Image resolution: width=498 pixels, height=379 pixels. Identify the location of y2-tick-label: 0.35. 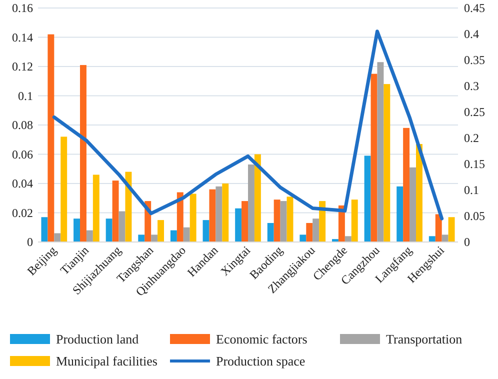
(474, 60).